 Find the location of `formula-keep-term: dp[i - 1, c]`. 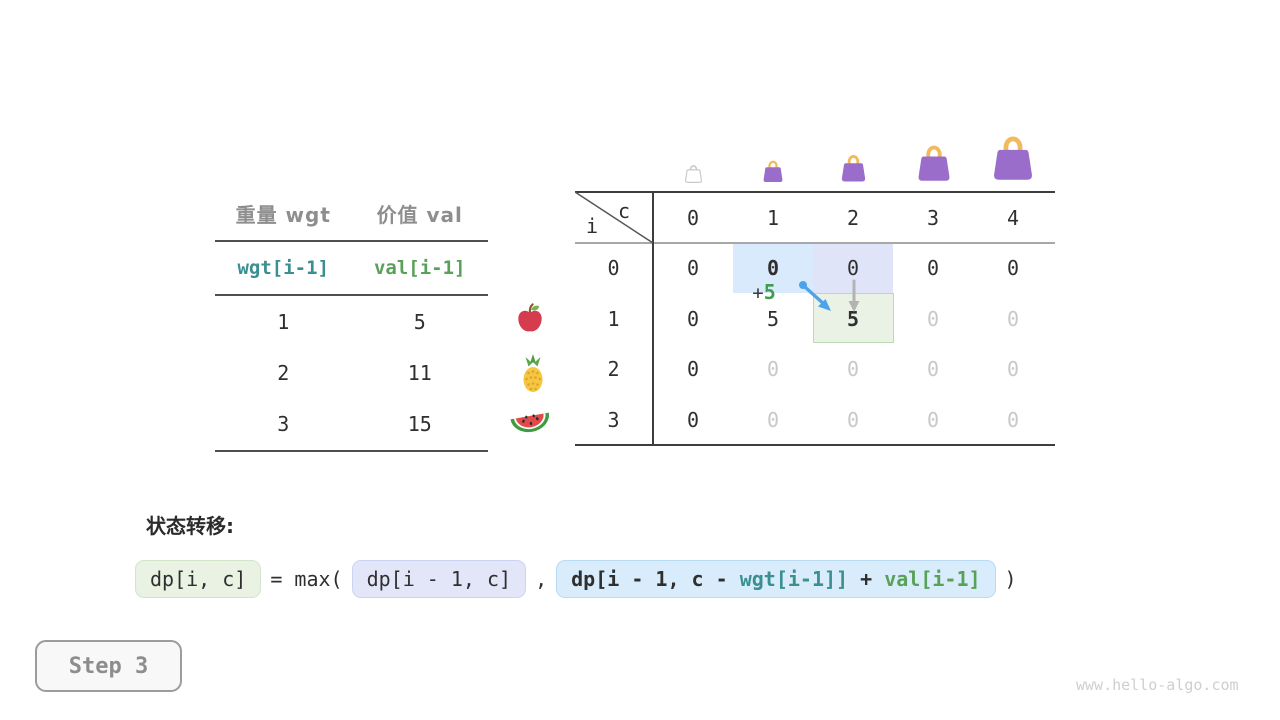

formula-keep-term: dp[i - 1, c] is located at coordinates (439, 579).